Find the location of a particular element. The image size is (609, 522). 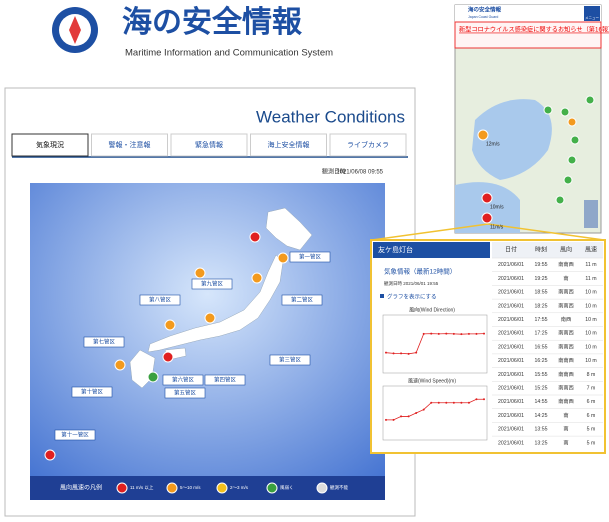

site-title: 海の安全情報 is located at coordinates (212, 22).